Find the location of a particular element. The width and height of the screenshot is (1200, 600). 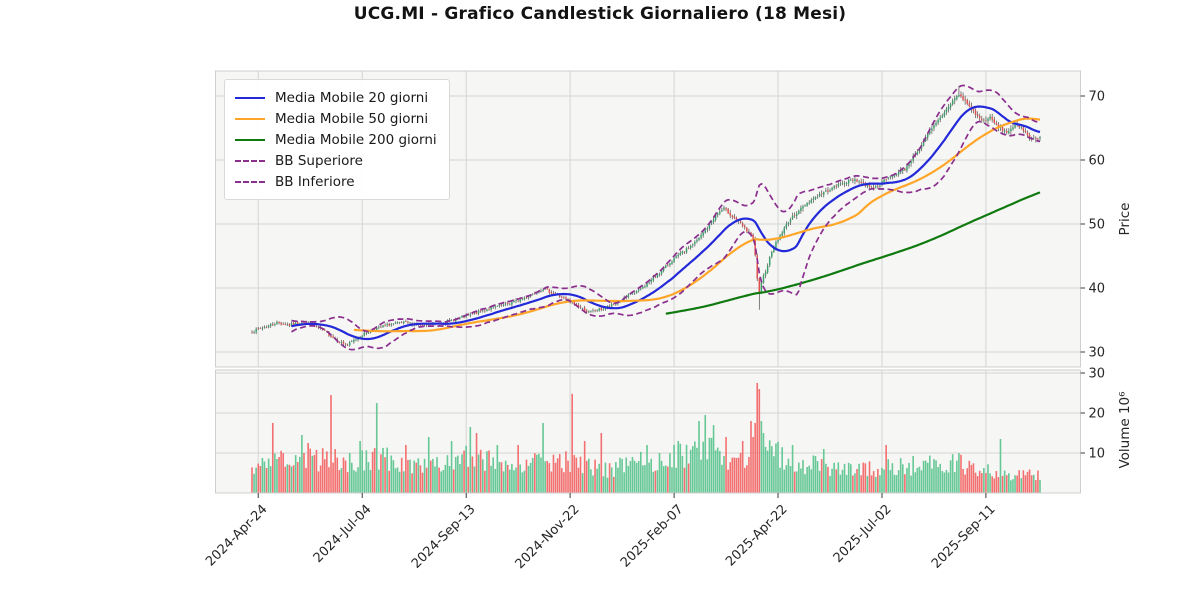

legend-line-swatch is located at coordinates (250, 181).